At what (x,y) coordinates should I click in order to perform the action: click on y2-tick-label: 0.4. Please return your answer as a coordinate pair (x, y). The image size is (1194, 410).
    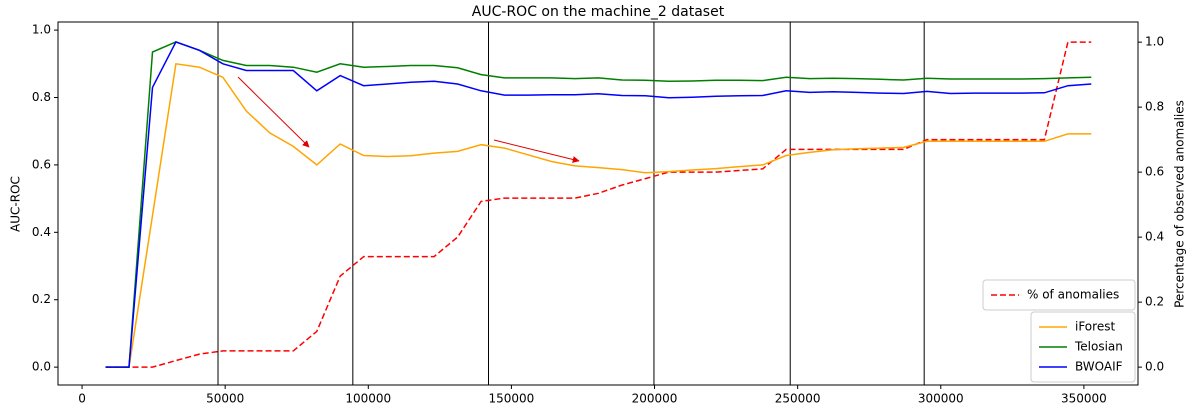
    Looking at the image, I should click on (1154, 237).